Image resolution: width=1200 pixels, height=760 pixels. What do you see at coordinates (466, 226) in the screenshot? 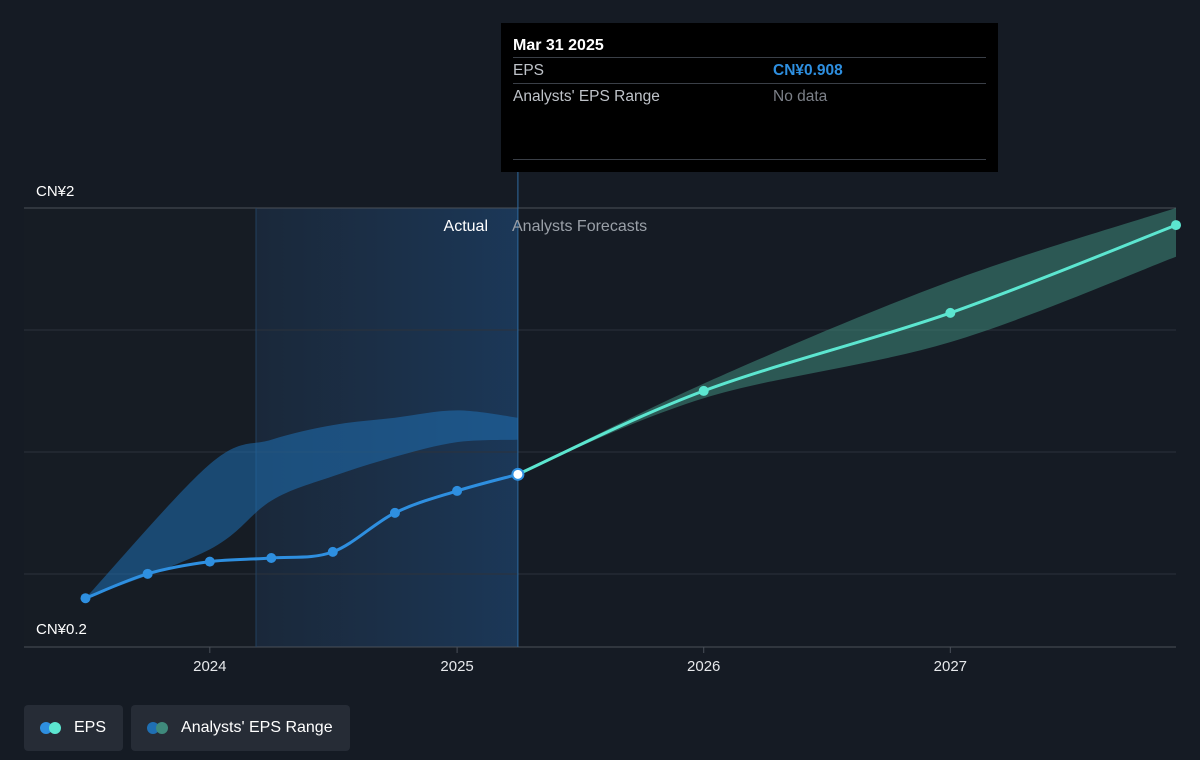
I see `actual-region-label: Actual` at bounding box center [466, 226].